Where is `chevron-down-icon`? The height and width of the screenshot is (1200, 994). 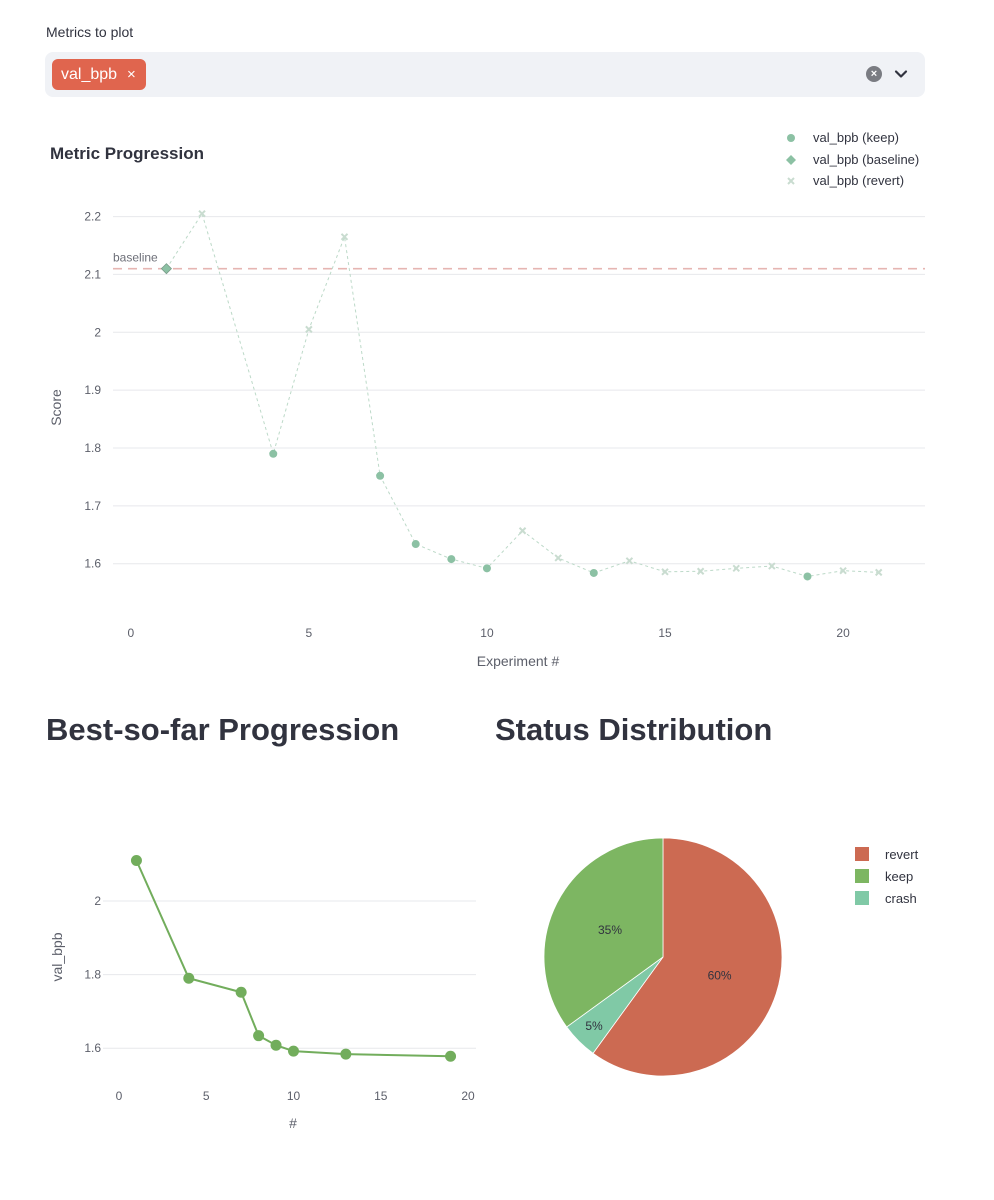
chevron-down-icon is located at coordinates (901, 74).